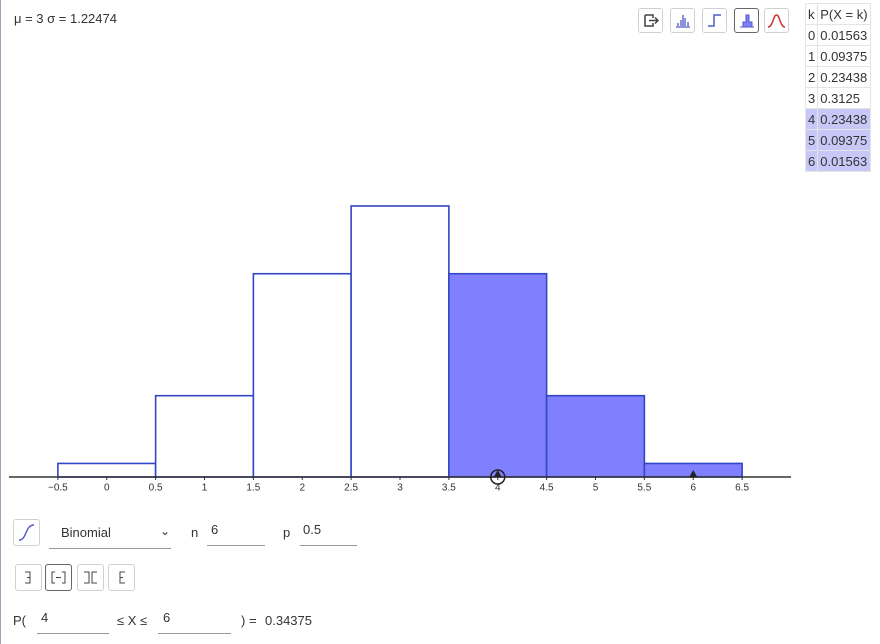 The image size is (880, 644). I want to click on high-input: 6, so click(167, 617).